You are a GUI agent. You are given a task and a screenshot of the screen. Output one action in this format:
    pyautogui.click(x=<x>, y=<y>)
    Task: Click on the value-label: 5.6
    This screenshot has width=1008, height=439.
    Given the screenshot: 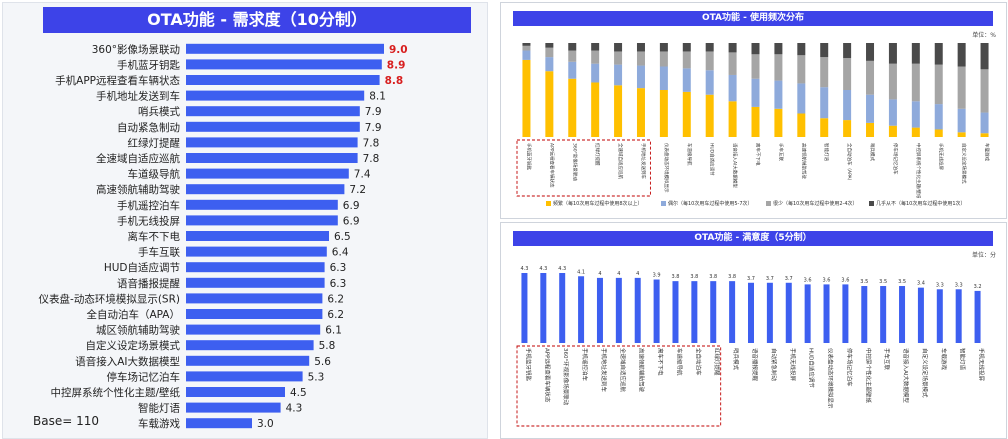 What is the action you would take?
    pyautogui.click(x=322, y=362)
    